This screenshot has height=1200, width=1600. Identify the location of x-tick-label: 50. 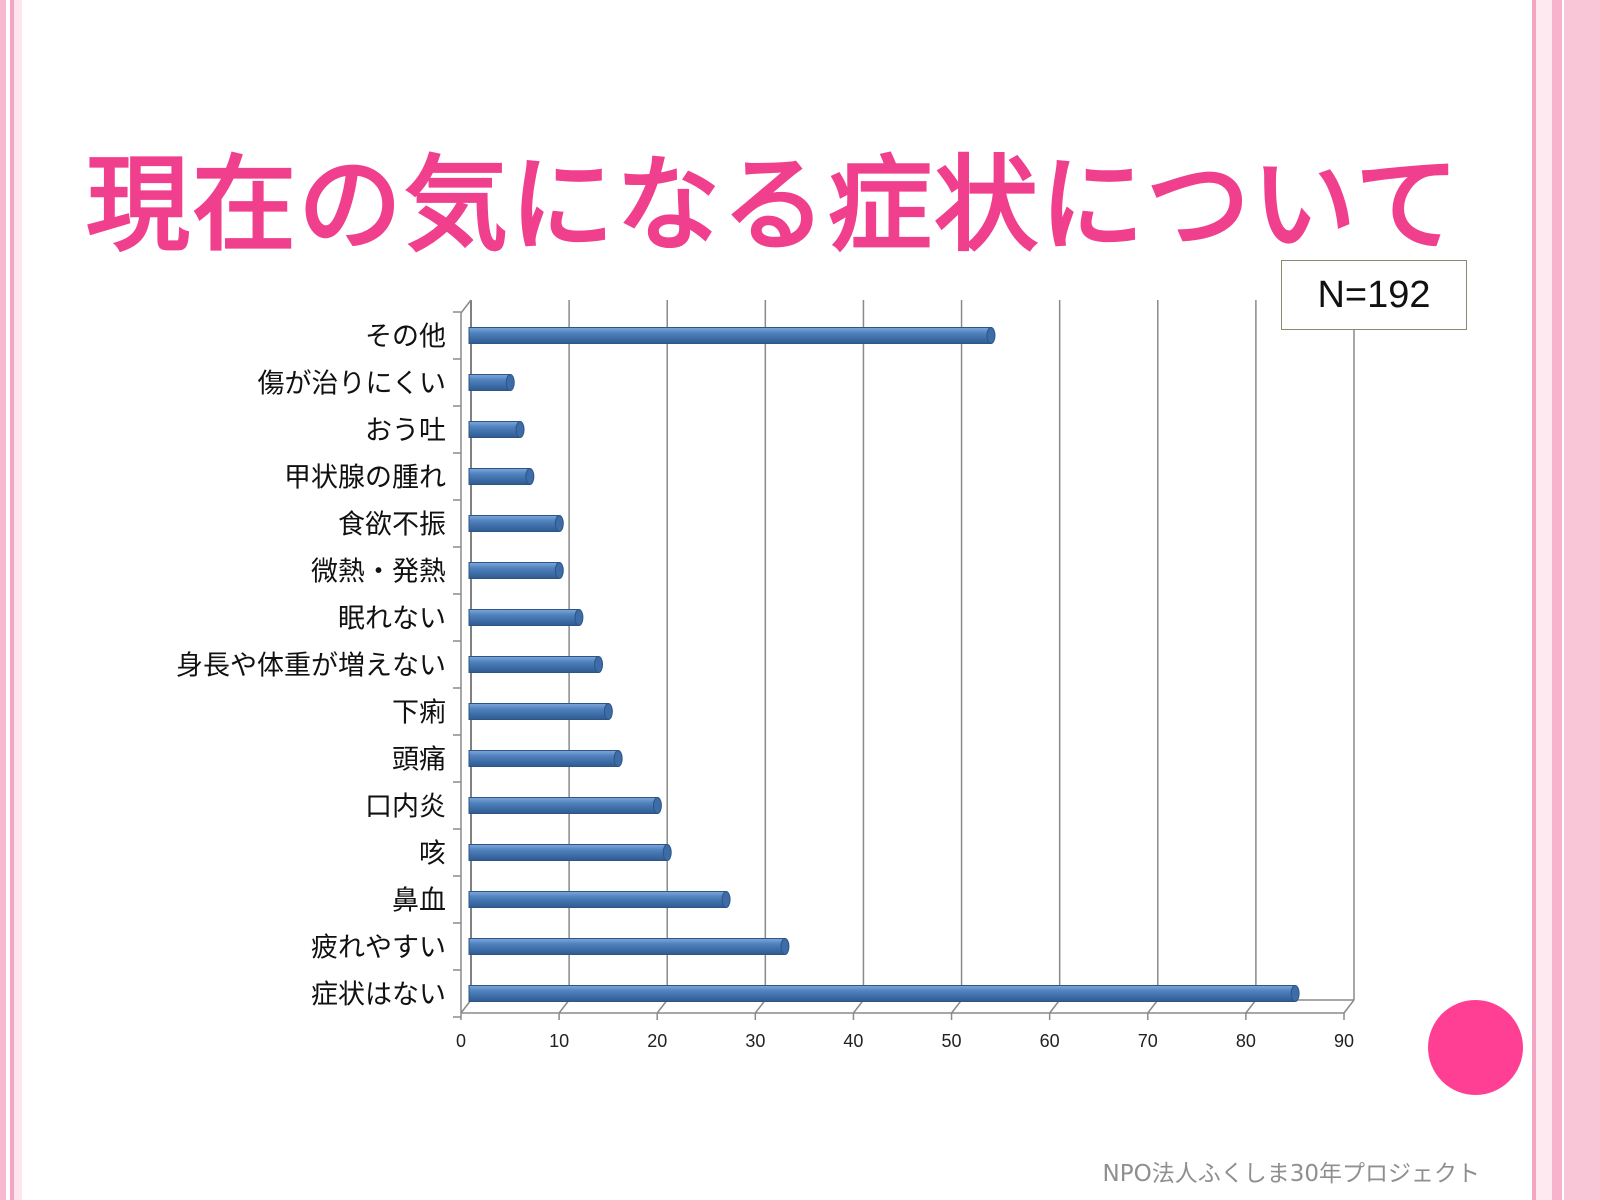
(952, 1041).